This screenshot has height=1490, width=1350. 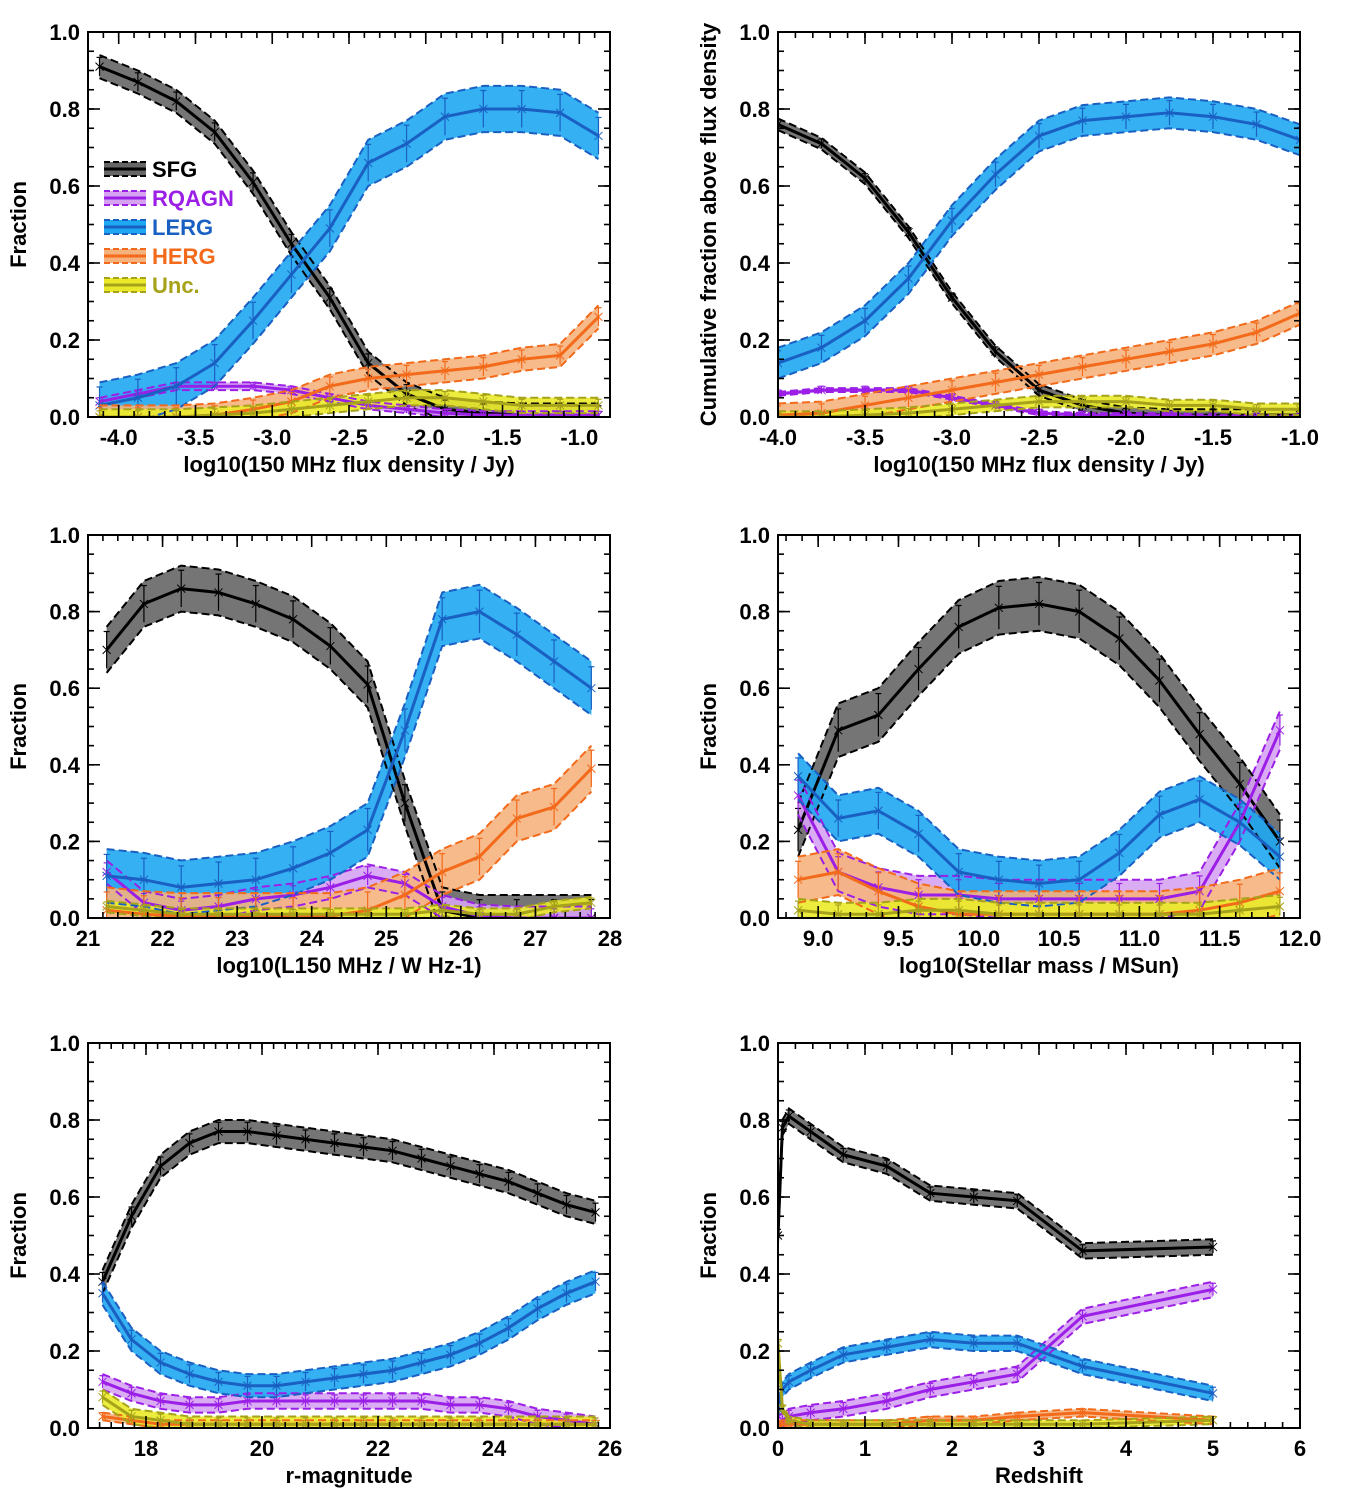 What do you see at coordinates (1126, 437) in the screenshot?
I see `x-tick-label: -2.0` at bounding box center [1126, 437].